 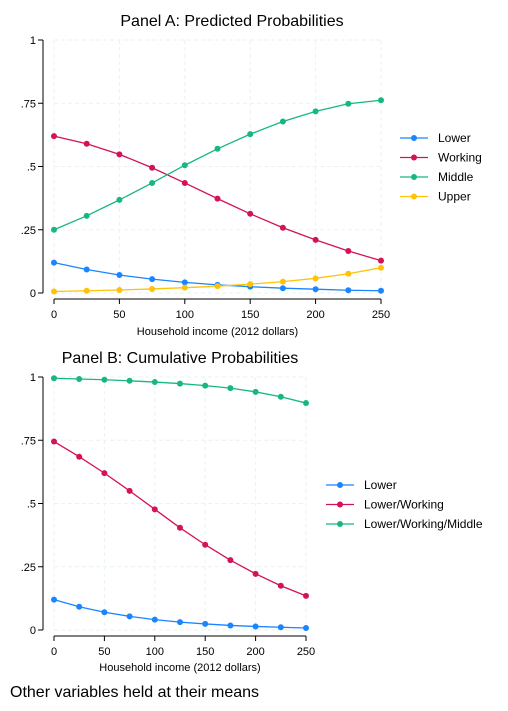 I want to click on legend-label: Lower, so click(x=454, y=138).